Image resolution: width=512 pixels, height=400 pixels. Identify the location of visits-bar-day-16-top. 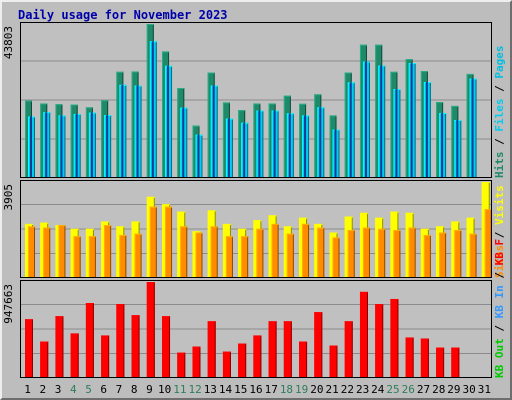
(257, 221).